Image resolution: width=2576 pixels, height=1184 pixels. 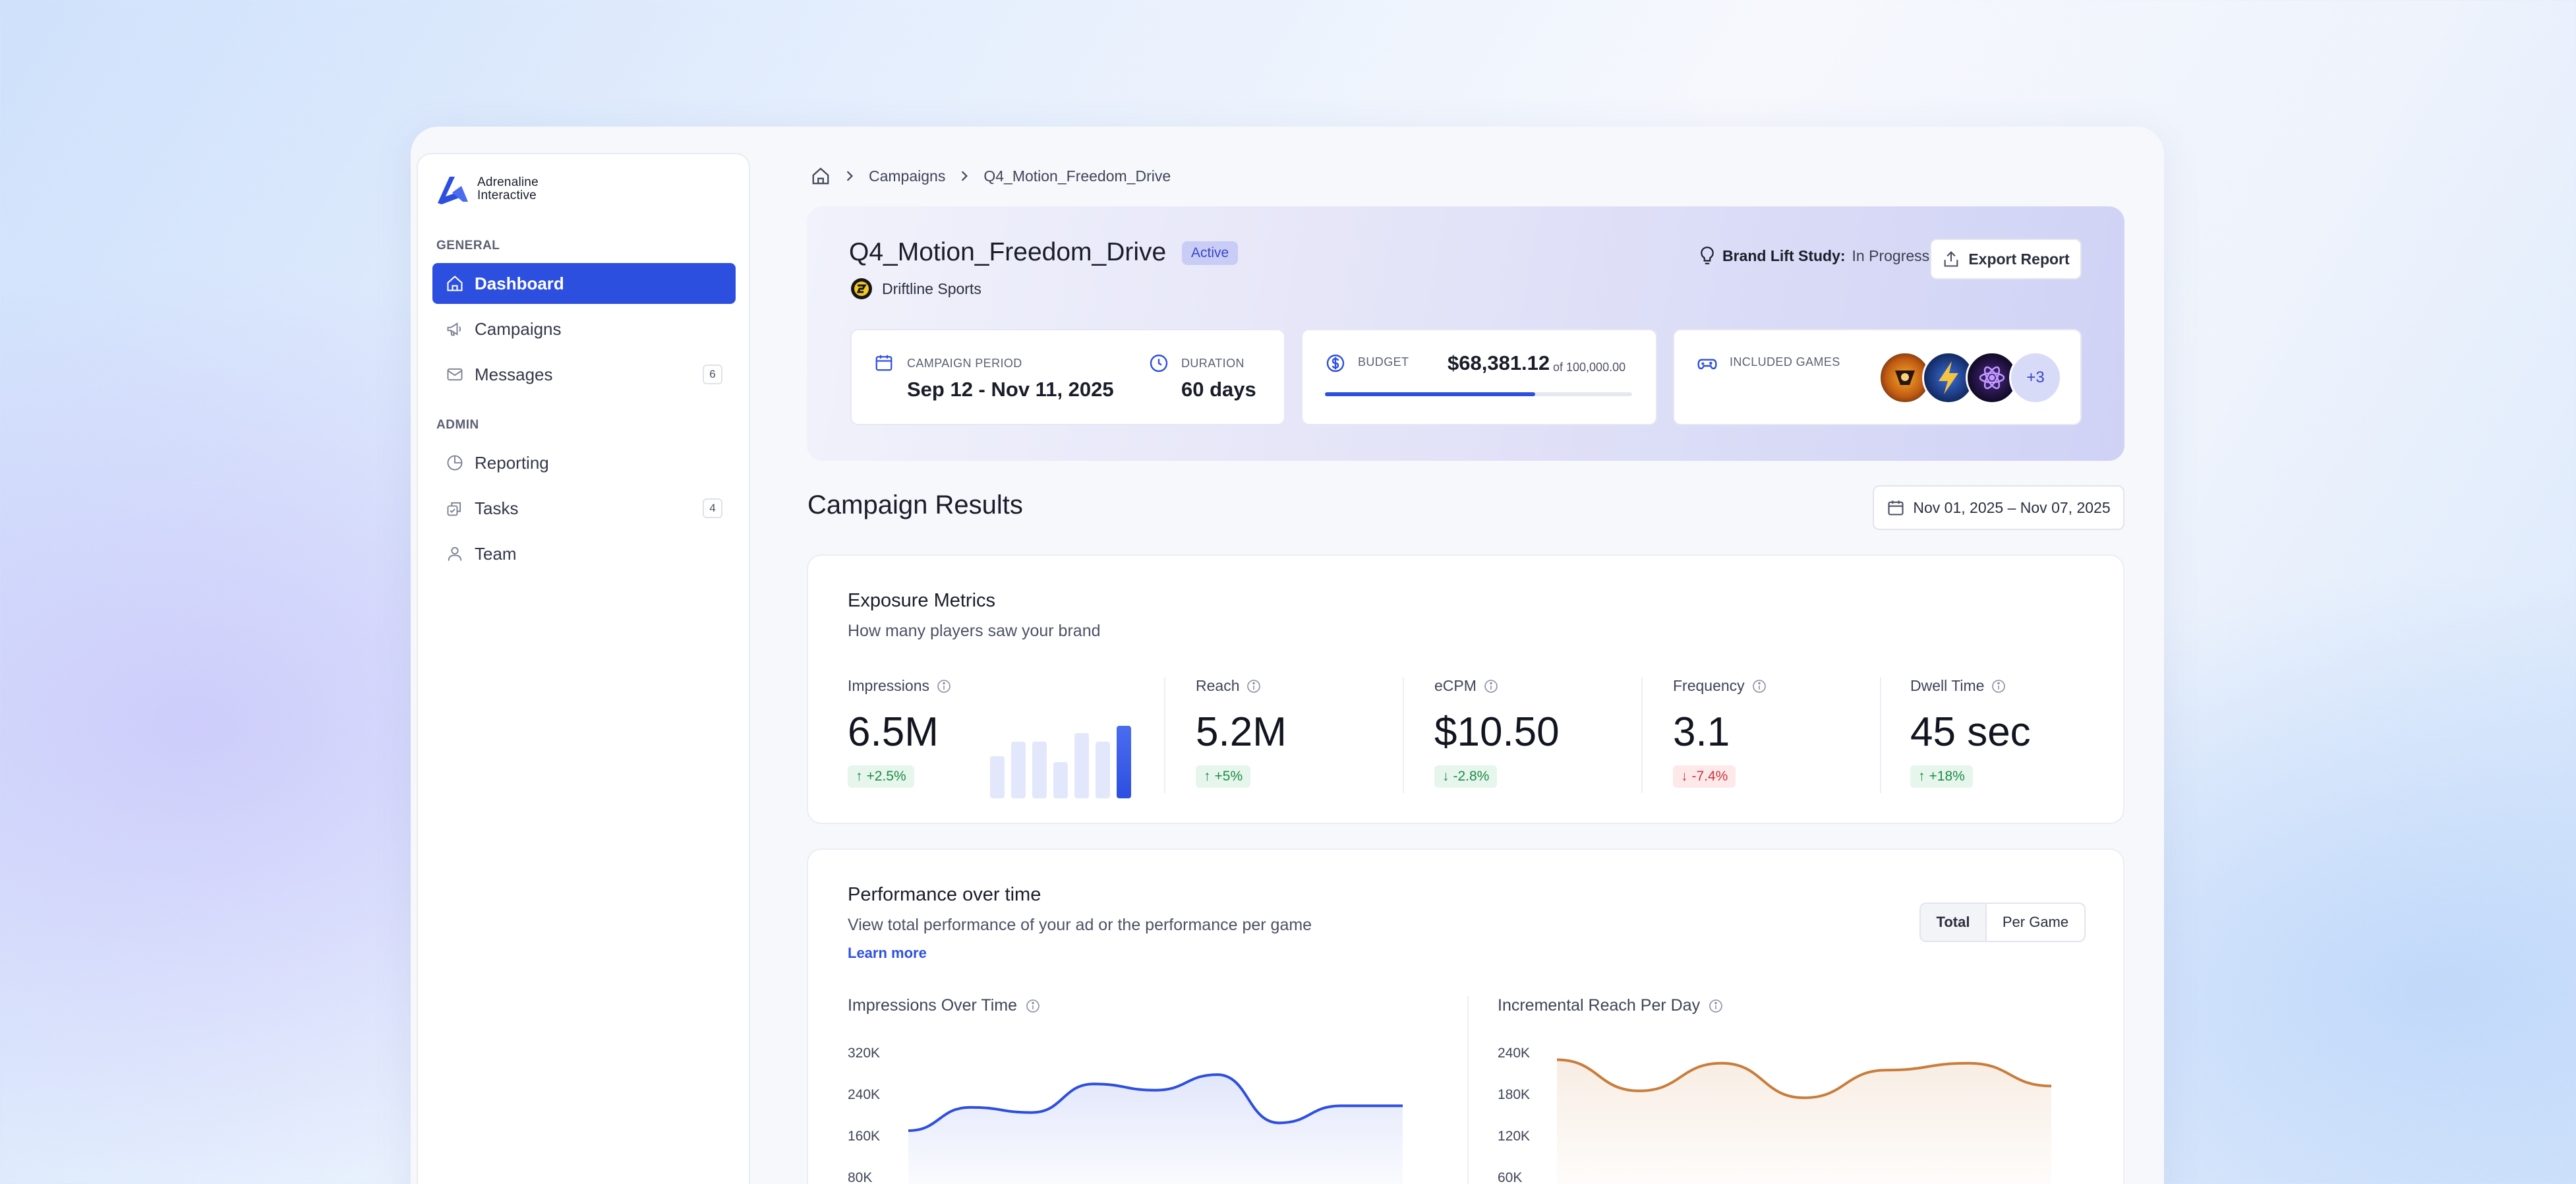 What do you see at coordinates (458, 425) in the screenshot?
I see `section-label-admin: ADMIN` at bounding box center [458, 425].